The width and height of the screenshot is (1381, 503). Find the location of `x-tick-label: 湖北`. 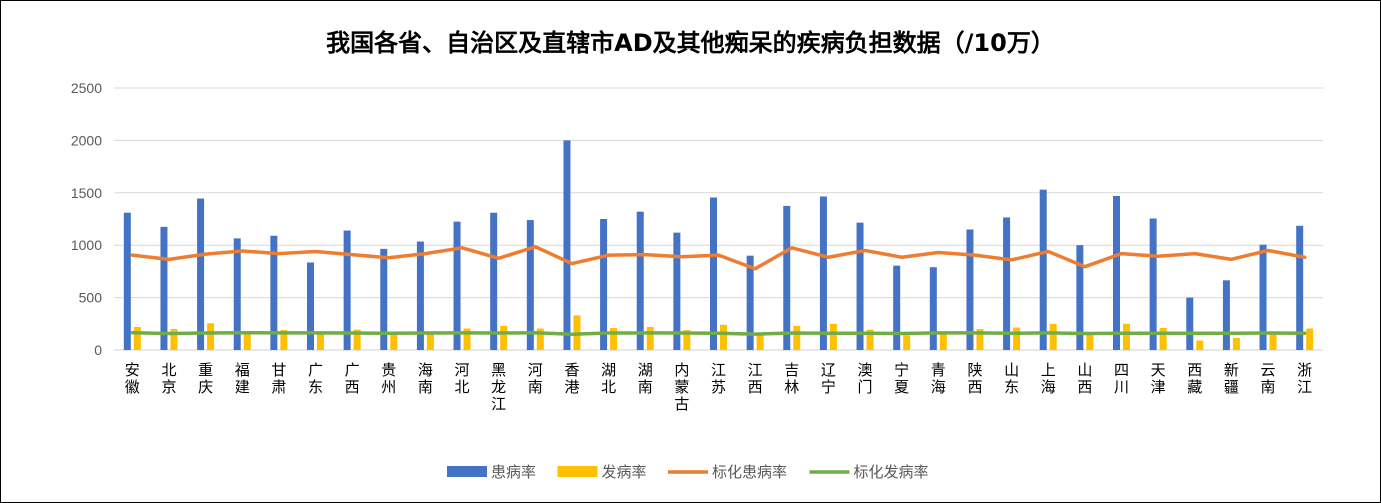

x-tick-label: 湖北 is located at coordinates (608, 378).